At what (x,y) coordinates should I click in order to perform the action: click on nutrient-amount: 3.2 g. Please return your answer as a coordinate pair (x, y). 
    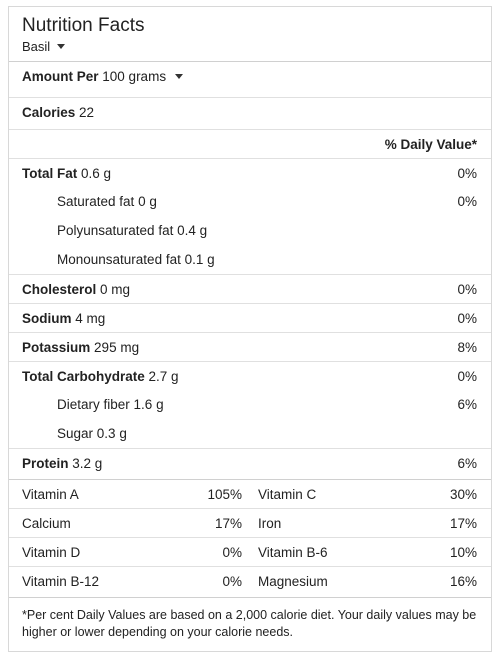
    Looking at the image, I should click on (87, 463).